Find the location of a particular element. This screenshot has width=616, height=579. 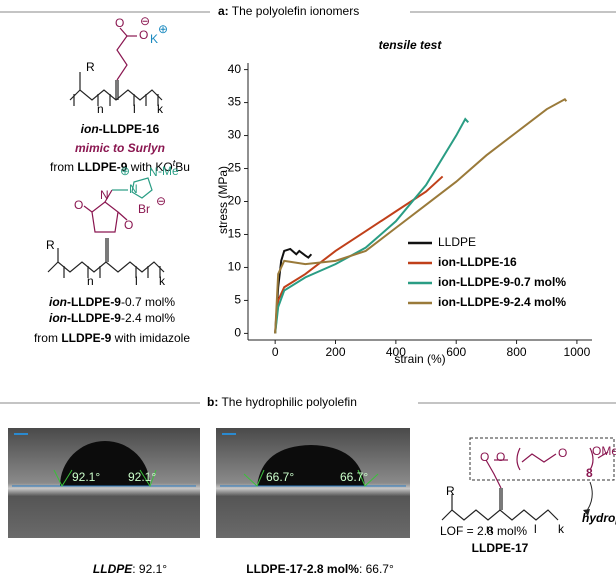

legend-label: ion-LLDPE-16 is located at coordinates (477, 262).